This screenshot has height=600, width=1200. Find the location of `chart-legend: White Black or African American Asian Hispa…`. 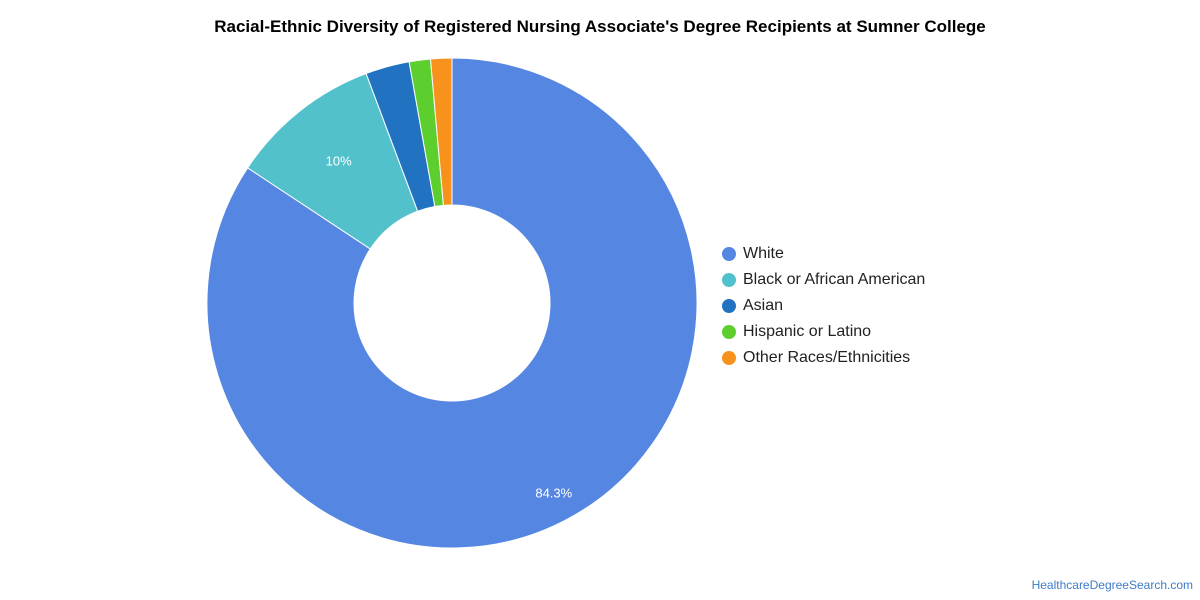

chart-legend: White Black or African American Asian Hispa… is located at coordinates (823, 306).